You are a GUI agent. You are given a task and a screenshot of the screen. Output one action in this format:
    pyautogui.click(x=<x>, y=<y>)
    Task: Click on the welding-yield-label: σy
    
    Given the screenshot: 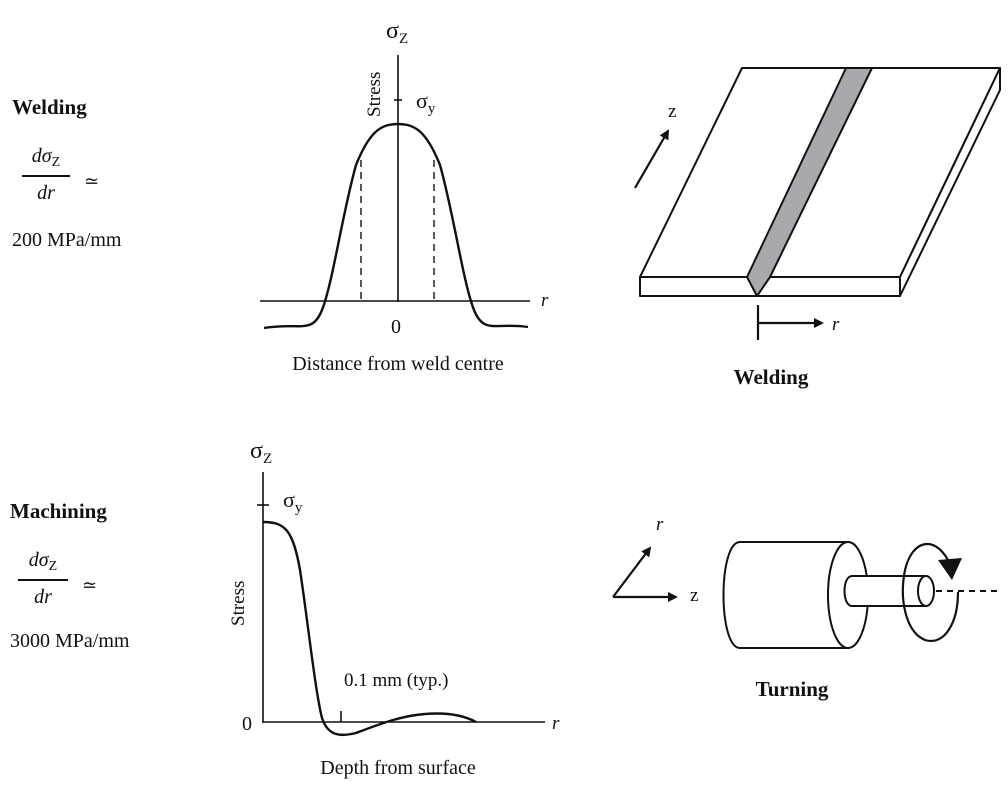 What is the action you would take?
    pyautogui.click(x=426, y=102)
    